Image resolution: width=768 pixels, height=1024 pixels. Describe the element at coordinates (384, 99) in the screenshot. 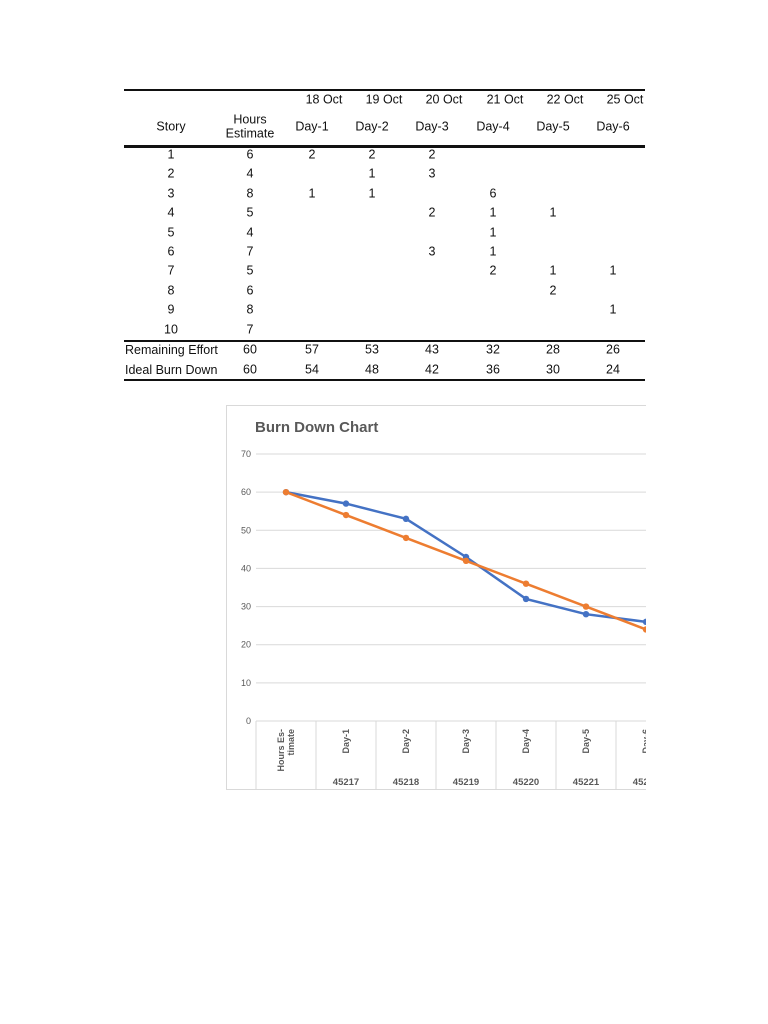

I see `header-date: 19 Oct` at that location.